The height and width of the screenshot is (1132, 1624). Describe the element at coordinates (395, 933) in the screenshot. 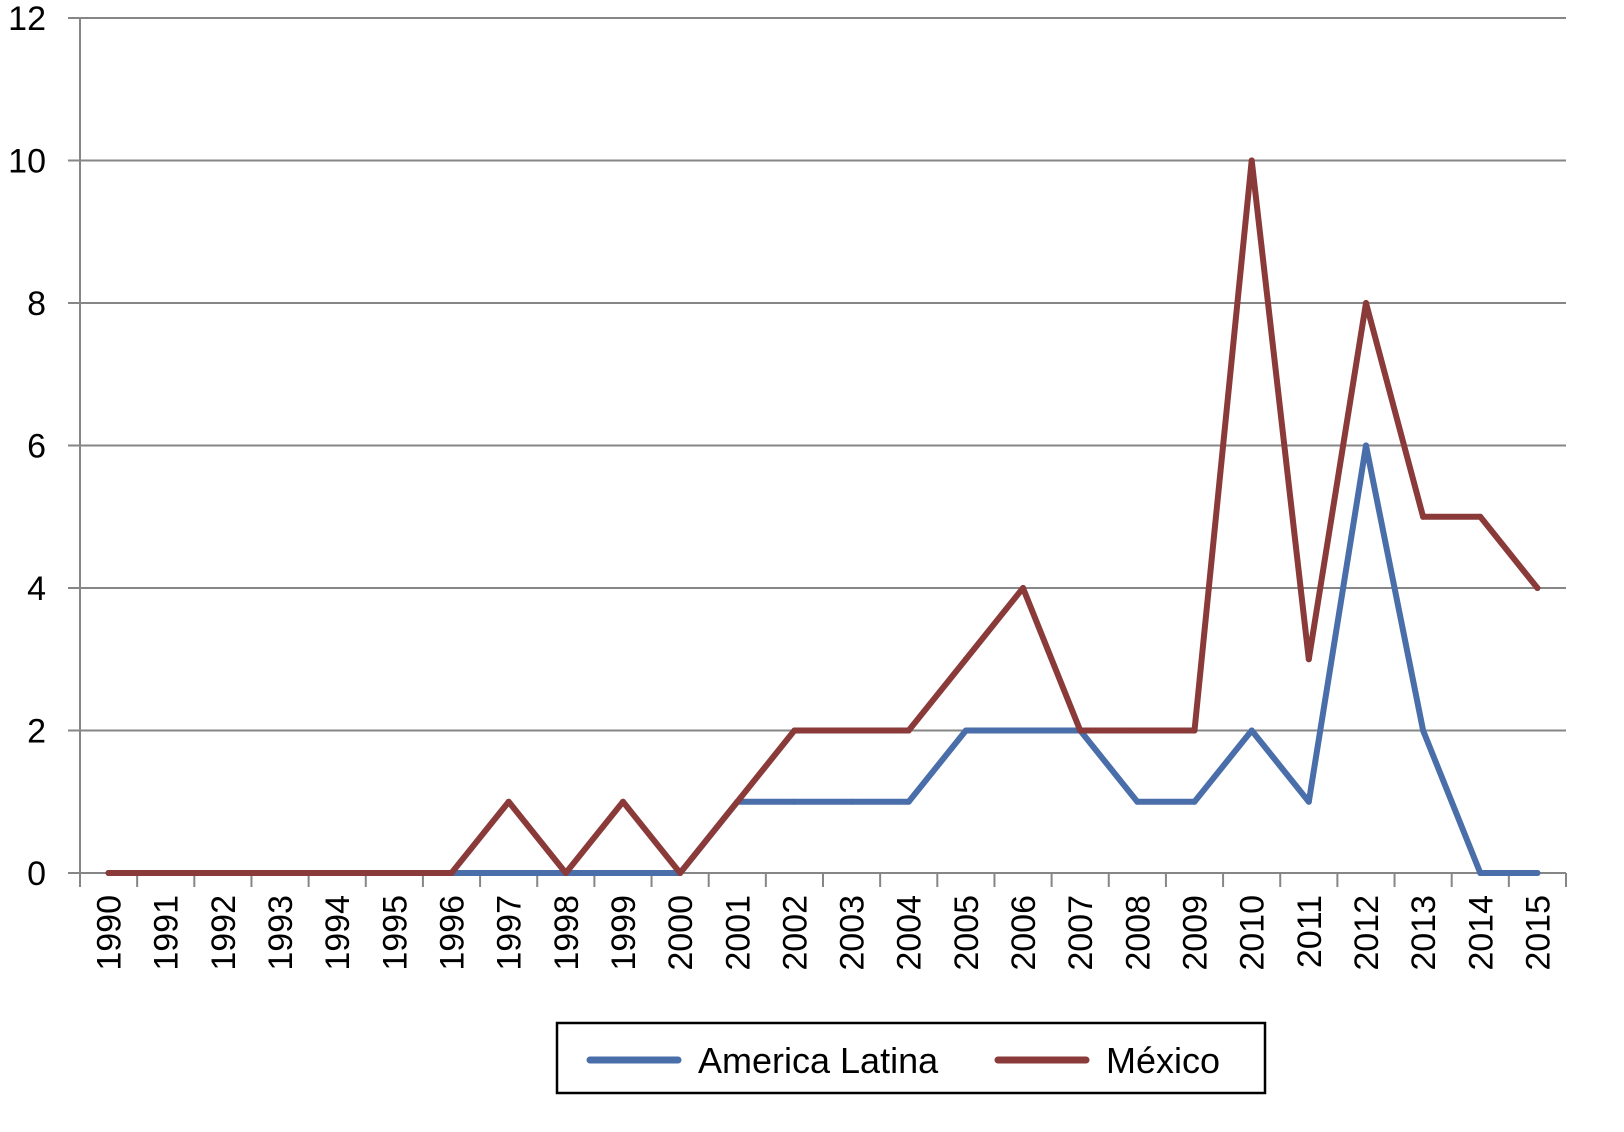

I see `x-tick-label: 1995` at that location.